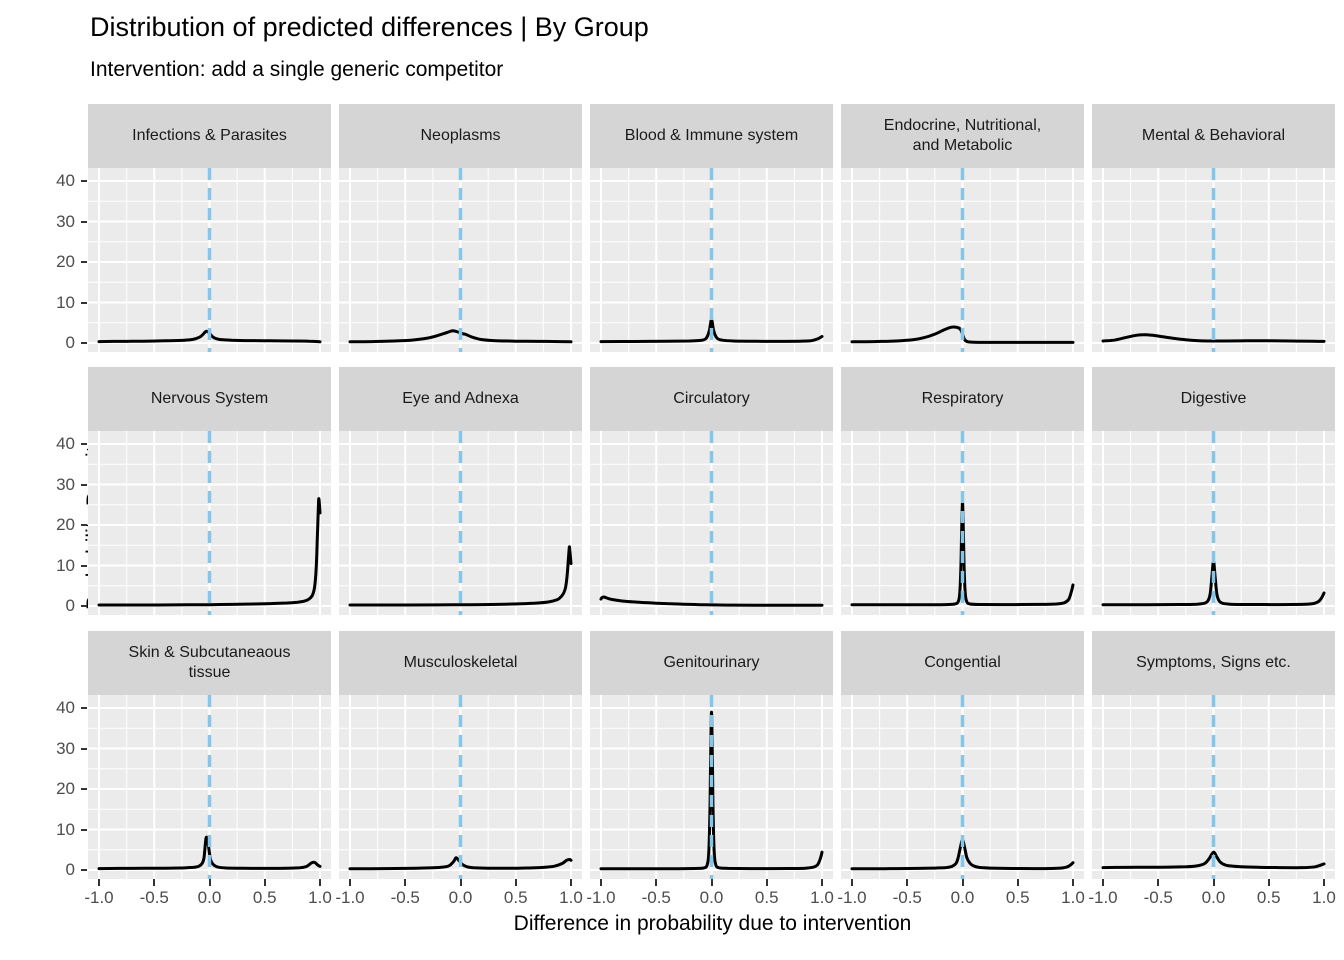 This screenshot has height=960, width=1344. I want to click on facet-strip: Musculoskeletal, so click(460, 663).